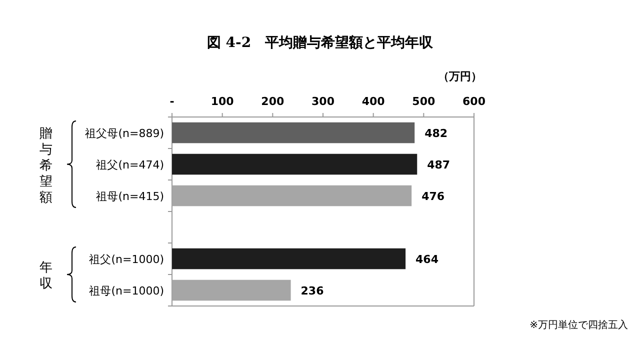 Image resolution: width=640 pixels, height=344 pixels. I want to click on y-tick-label: 祖母(n=415), so click(130, 196).